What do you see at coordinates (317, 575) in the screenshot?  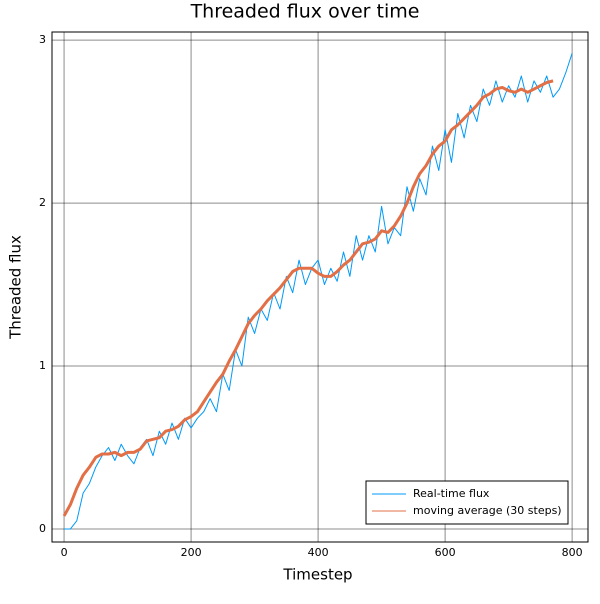 I see `x-axis-label: Timestep` at bounding box center [317, 575].